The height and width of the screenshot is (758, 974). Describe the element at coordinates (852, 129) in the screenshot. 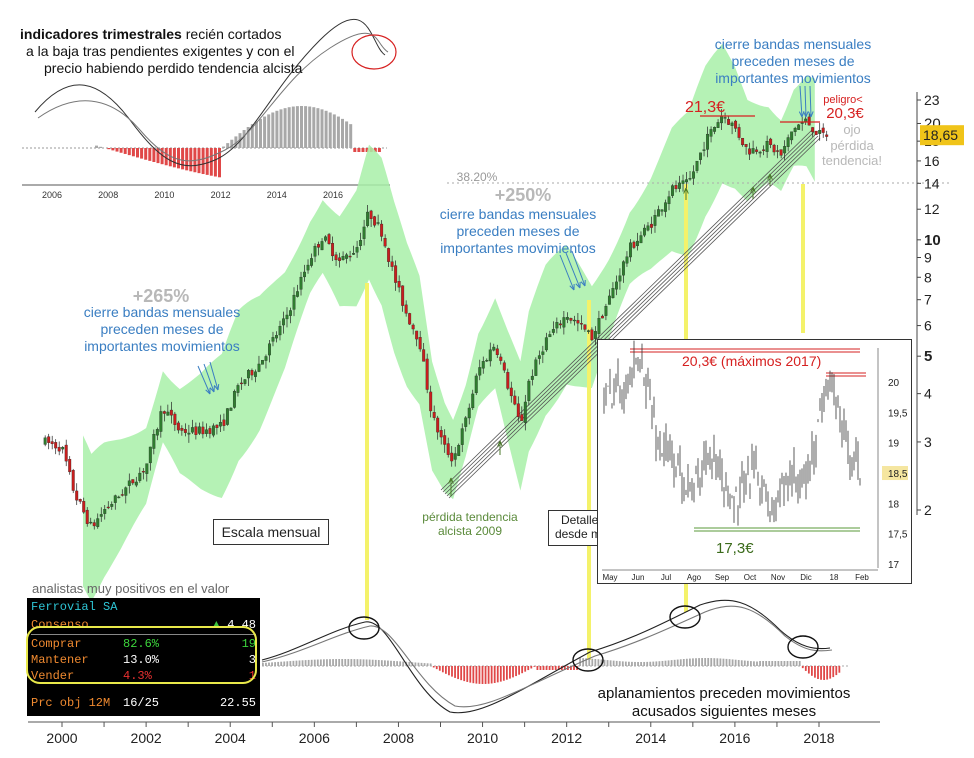

I see `ojo-line1: ojo` at that location.